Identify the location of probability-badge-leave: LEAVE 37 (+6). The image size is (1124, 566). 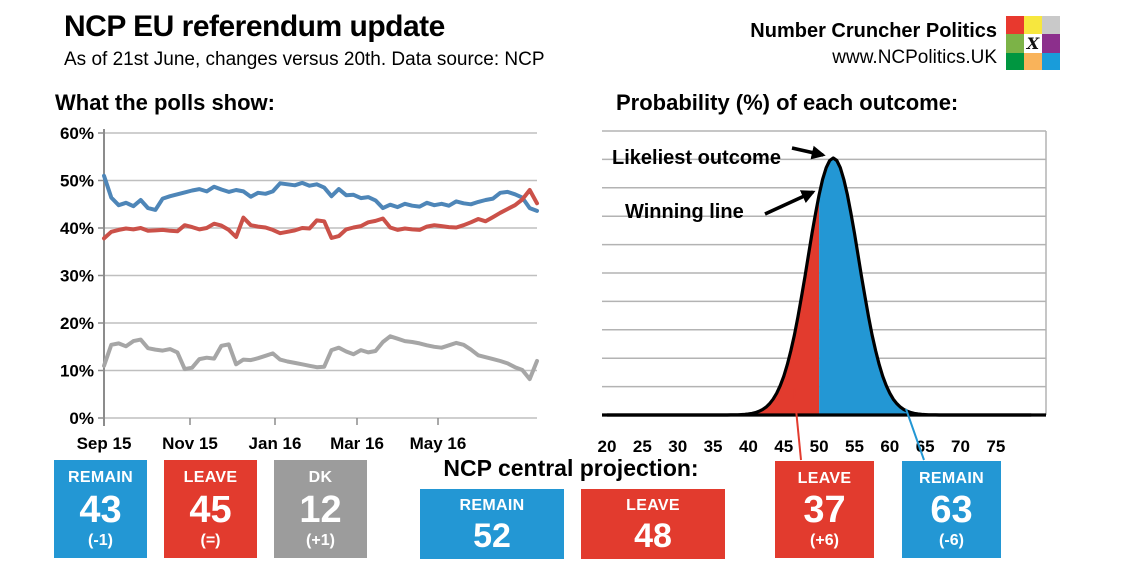
(824, 509).